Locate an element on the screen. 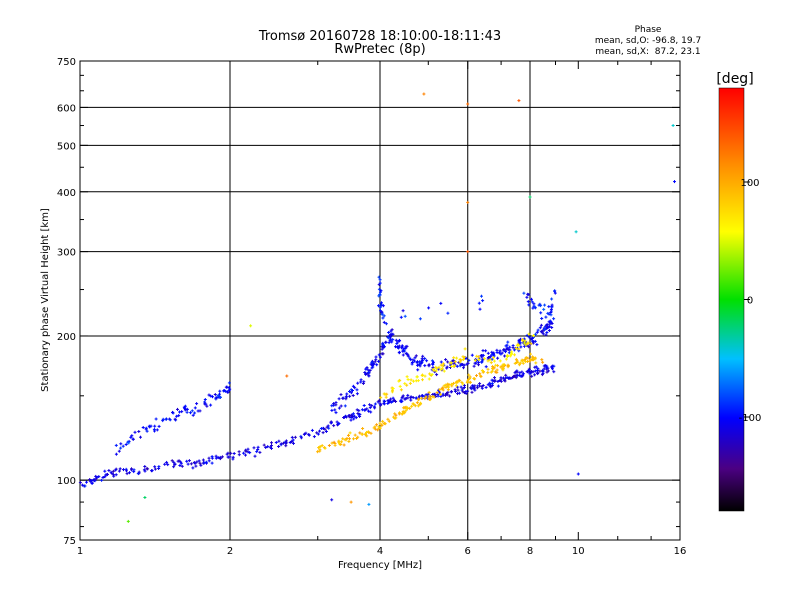  y-tick-label: 750 is located at coordinates (66, 62).